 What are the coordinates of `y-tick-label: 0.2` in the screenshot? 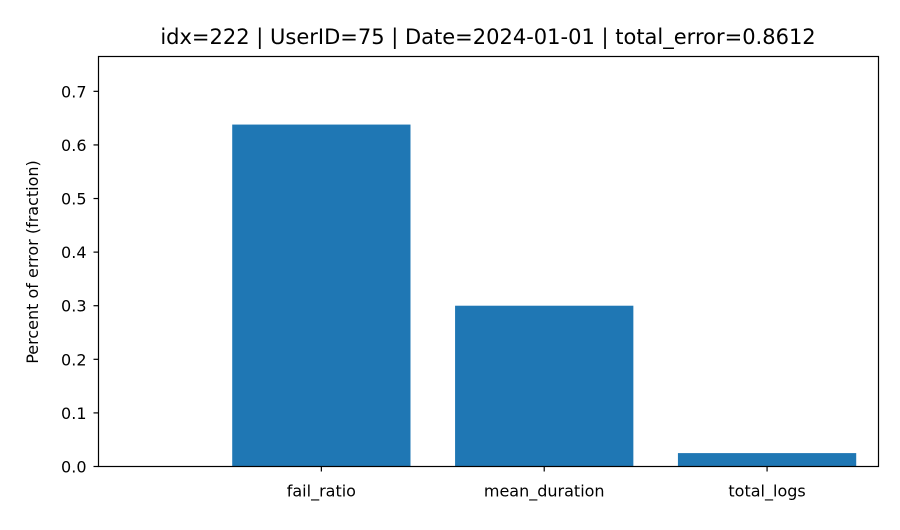 It's located at (73, 359).